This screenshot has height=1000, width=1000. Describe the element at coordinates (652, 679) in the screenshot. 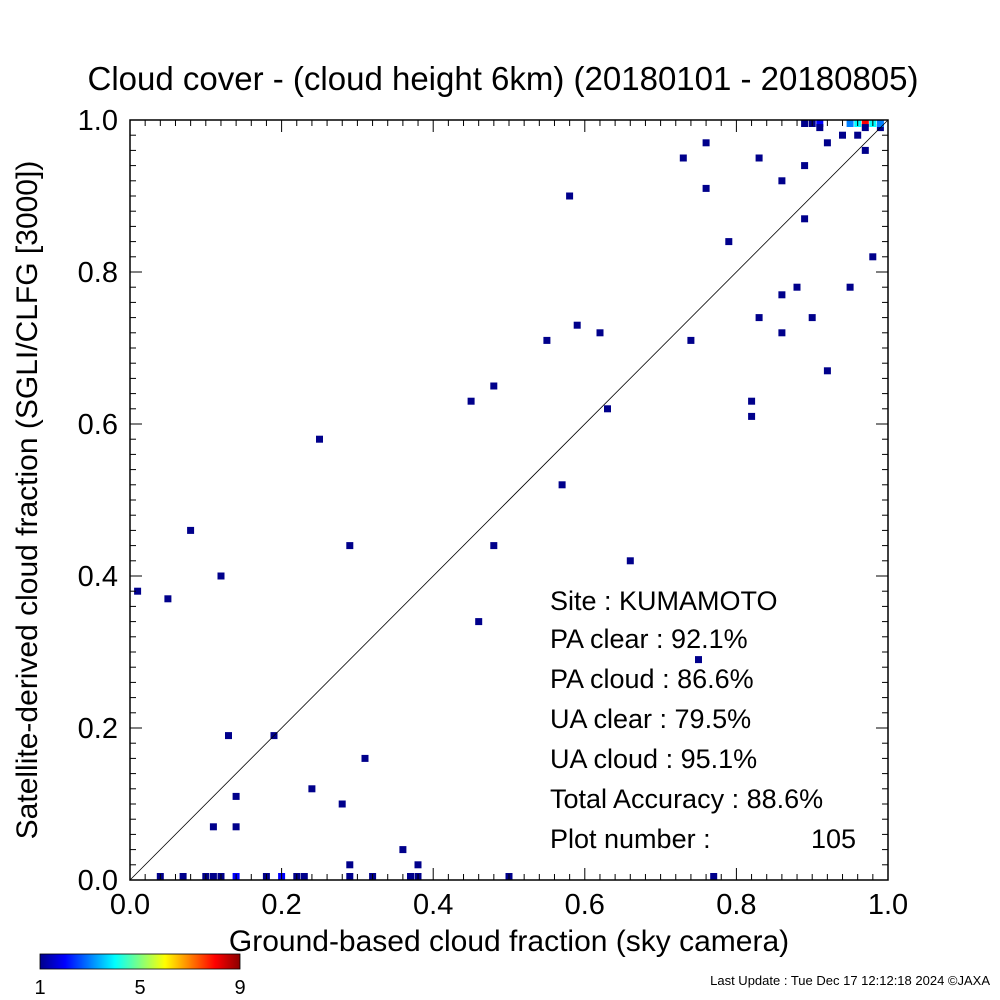

I see `stats-pa-cloud: PA cloud : 86.6%` at that location.